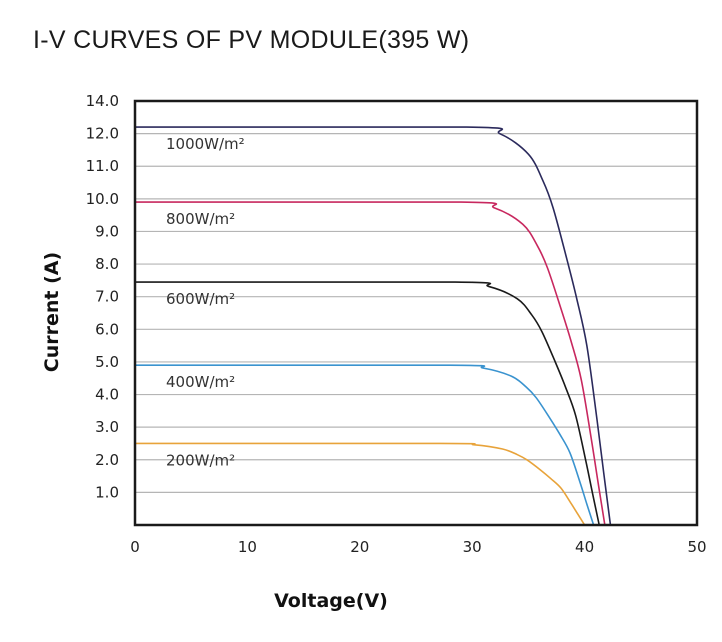 The image size is (722, 642). I want to click on series-label: 600W/m², so click(200, 299).